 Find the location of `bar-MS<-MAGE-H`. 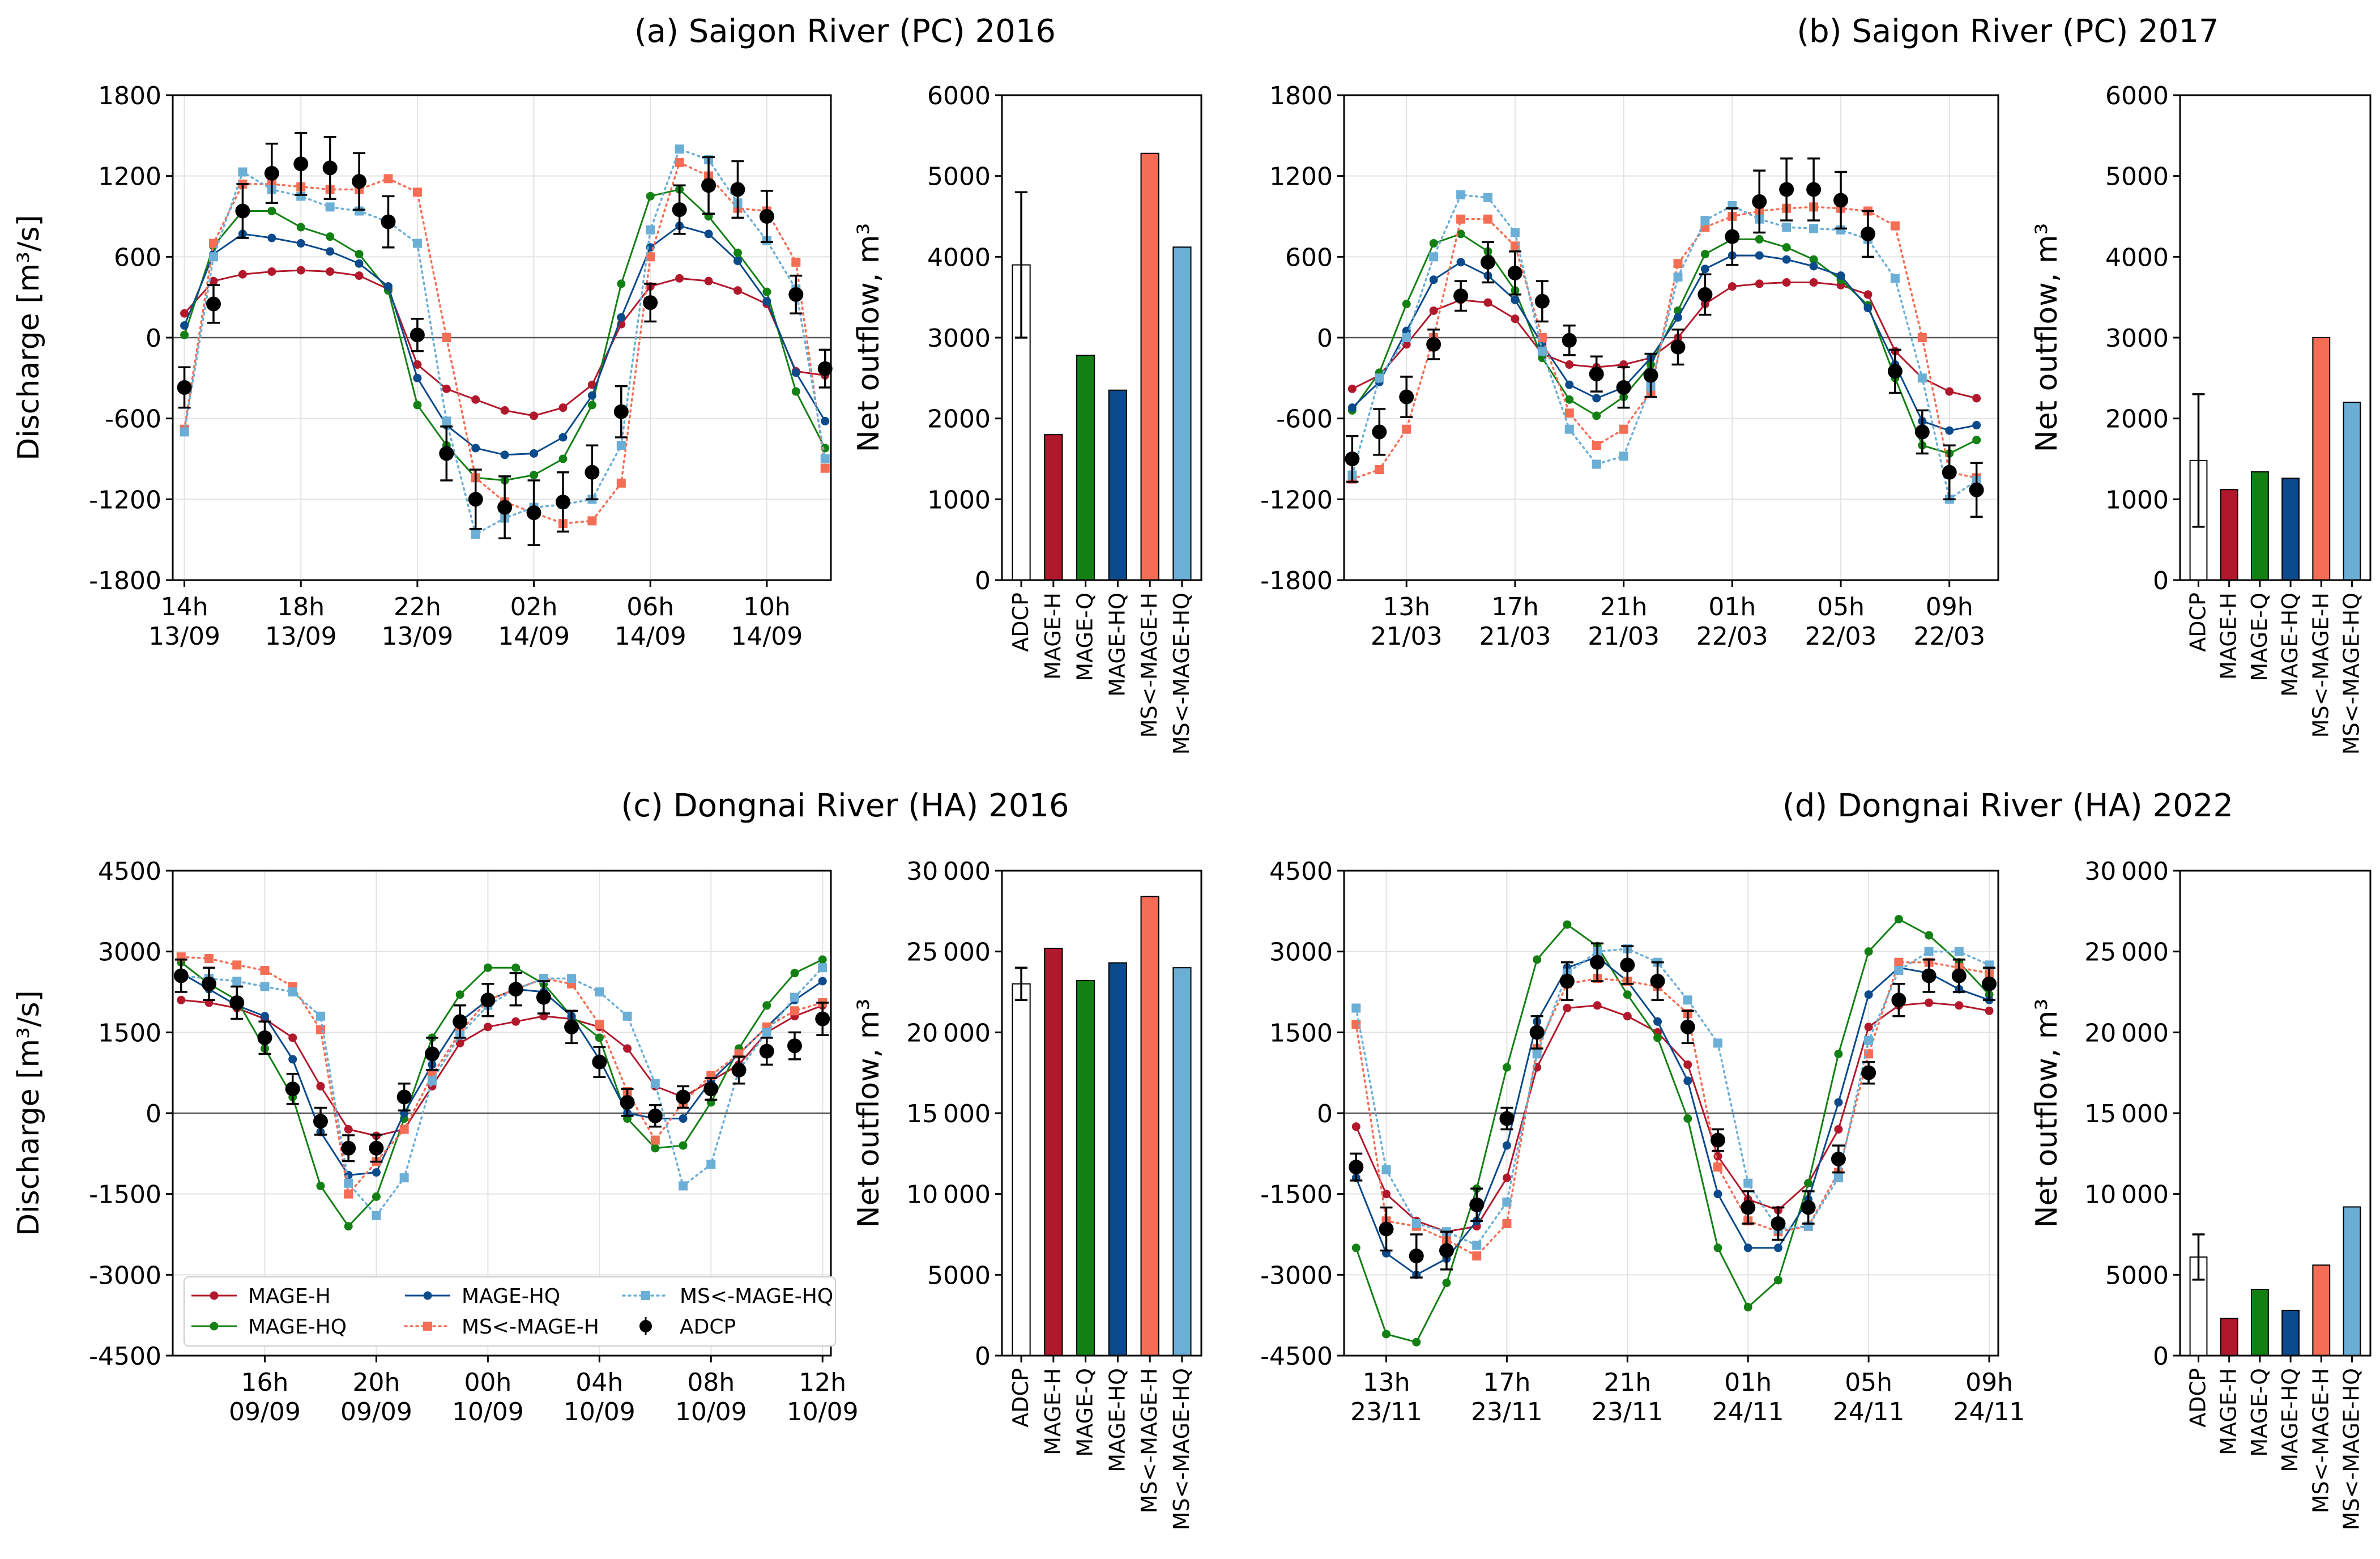

bar-MS<-MAGE-H is located at coordinates (1149, 366).